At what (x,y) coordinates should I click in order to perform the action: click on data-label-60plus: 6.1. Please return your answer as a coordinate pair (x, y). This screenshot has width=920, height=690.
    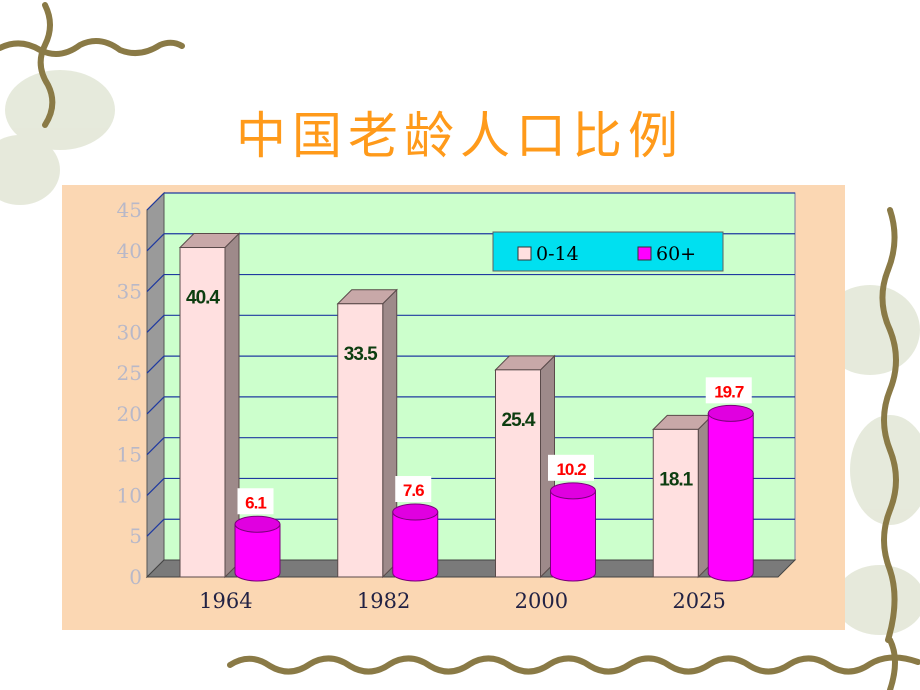
    Looking at the image, I should click on (255, 502).